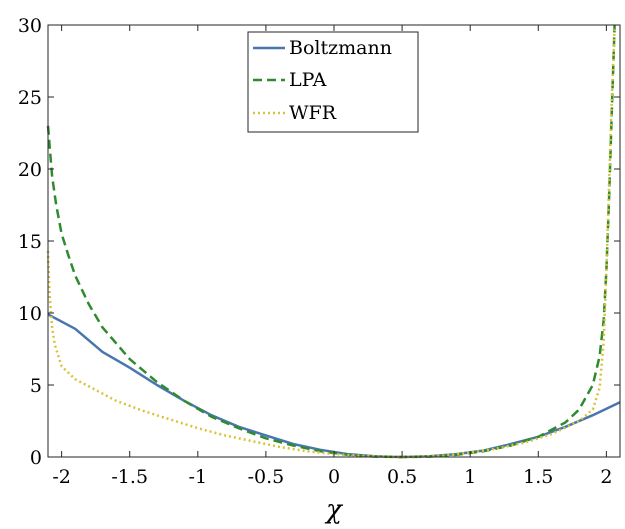 The height and width of the screenshot is (529, 625). Describe the element at coordinates (36, 458) in the screenshot. I see `y-tick-label: 0` at that location.